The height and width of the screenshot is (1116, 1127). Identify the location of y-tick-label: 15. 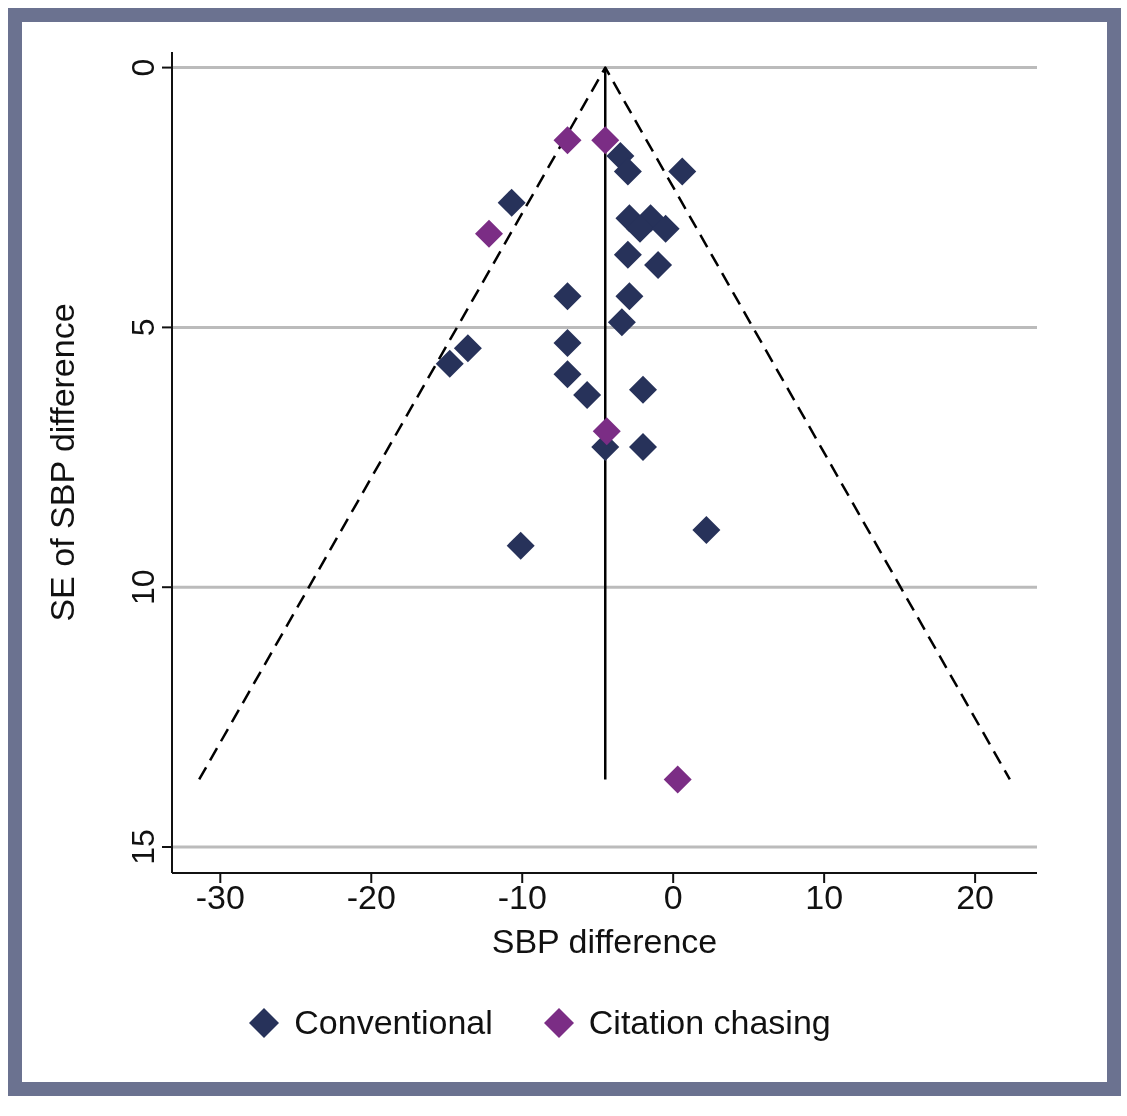
(143, 847).